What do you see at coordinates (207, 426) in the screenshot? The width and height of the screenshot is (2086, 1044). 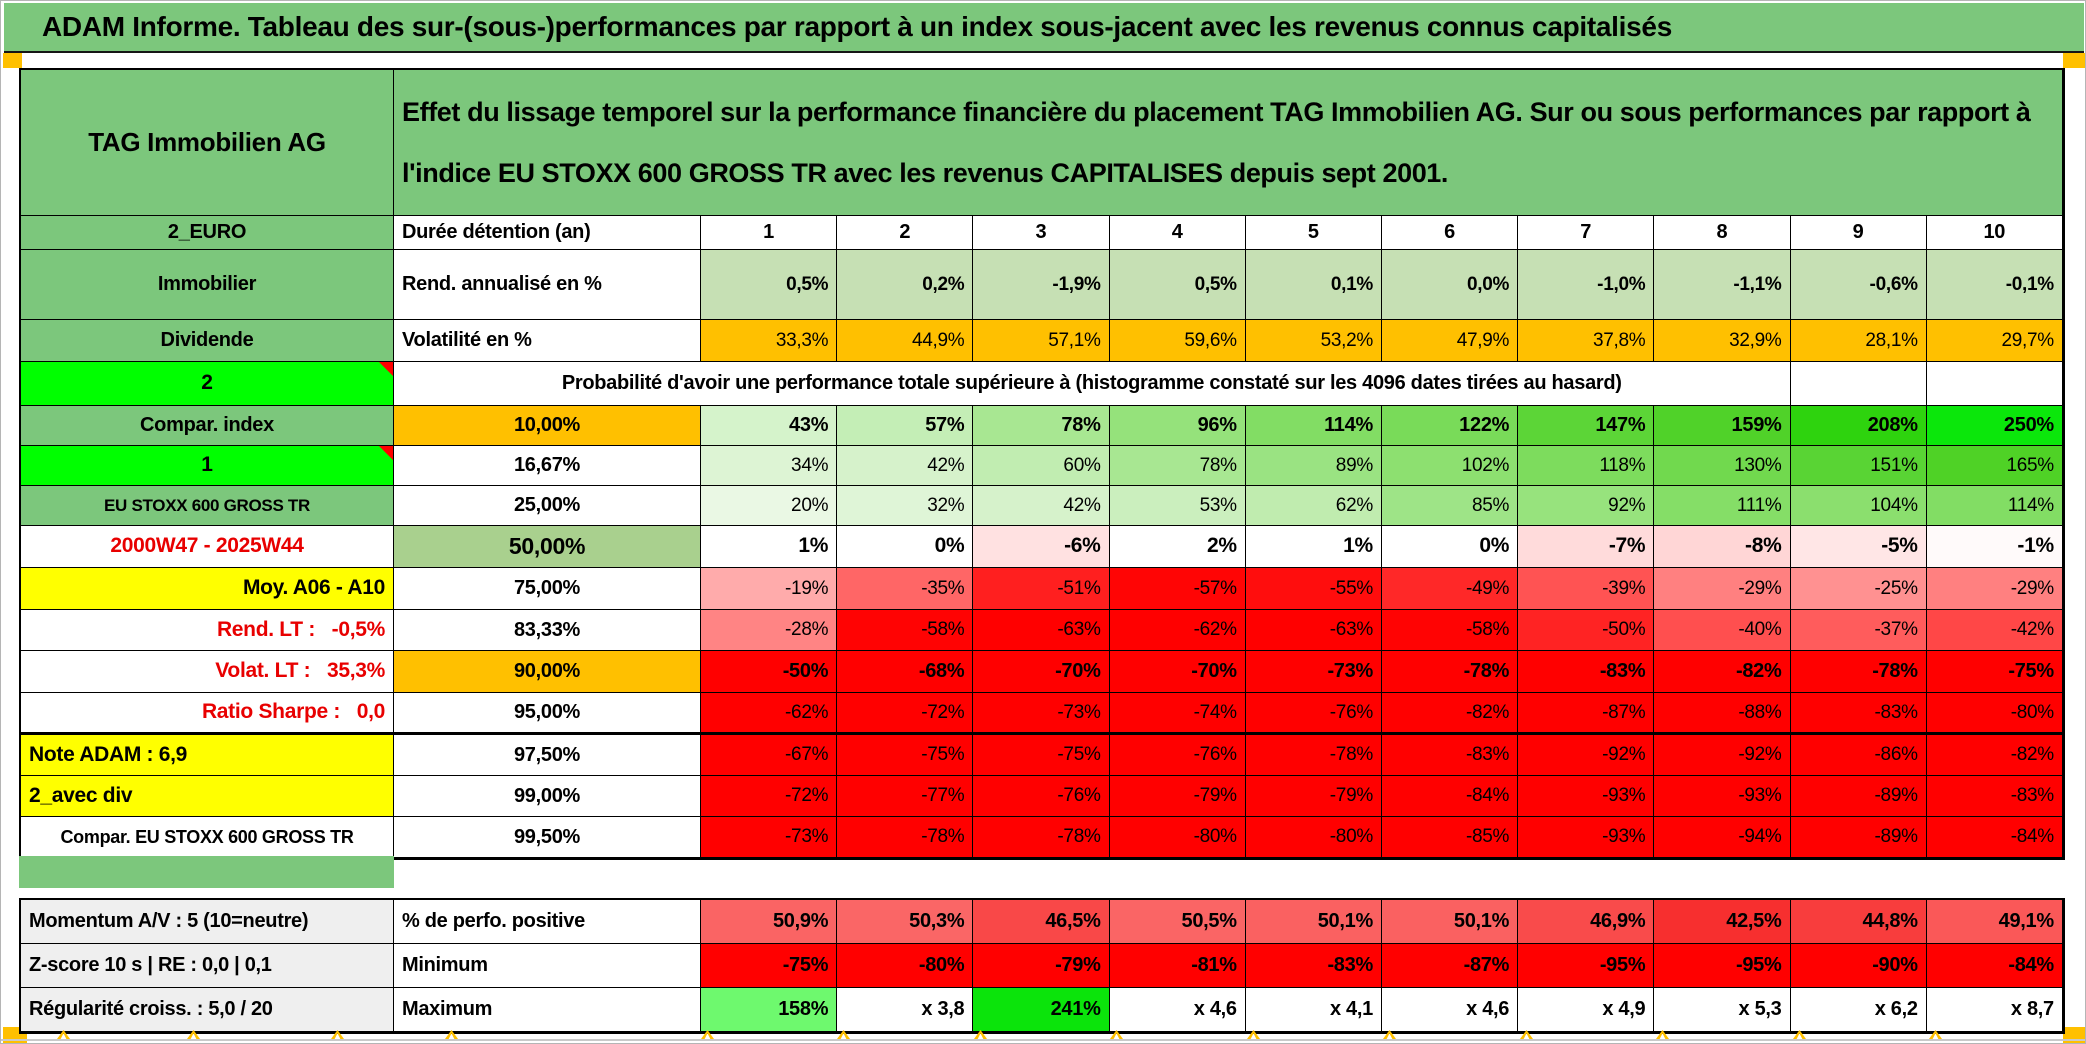 I see `row-label-cell: Compar. index` at bounding box center [207, 426].